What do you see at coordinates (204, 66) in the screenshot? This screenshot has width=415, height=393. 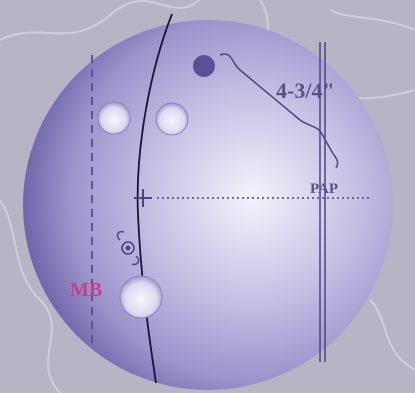 I see `pin-dot` at bounding box center [204, 66].